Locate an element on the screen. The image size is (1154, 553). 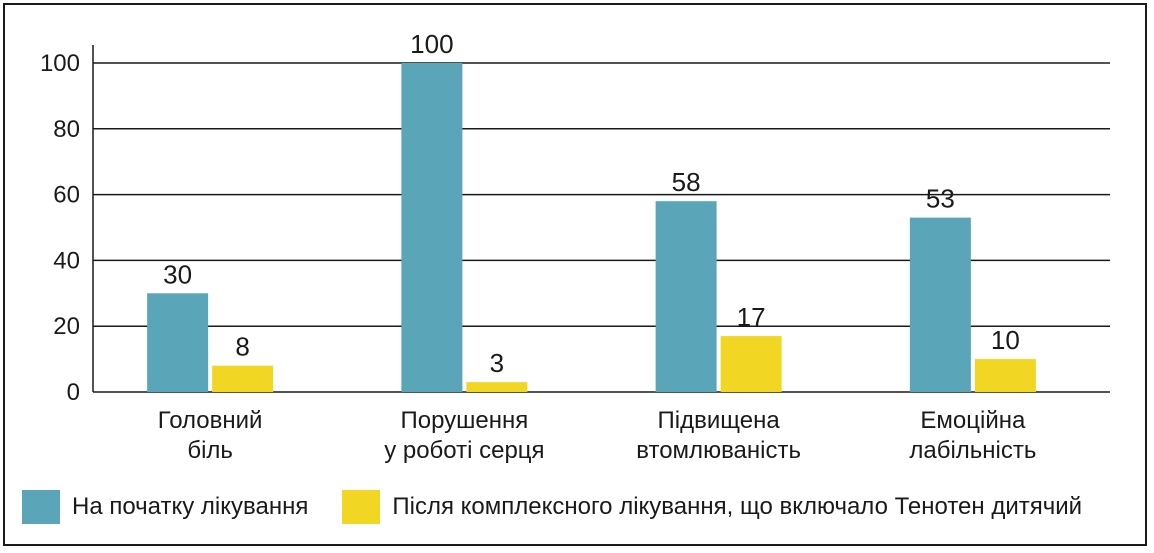
y-tick-label-20: 20 is located at coordinates (66, 326).